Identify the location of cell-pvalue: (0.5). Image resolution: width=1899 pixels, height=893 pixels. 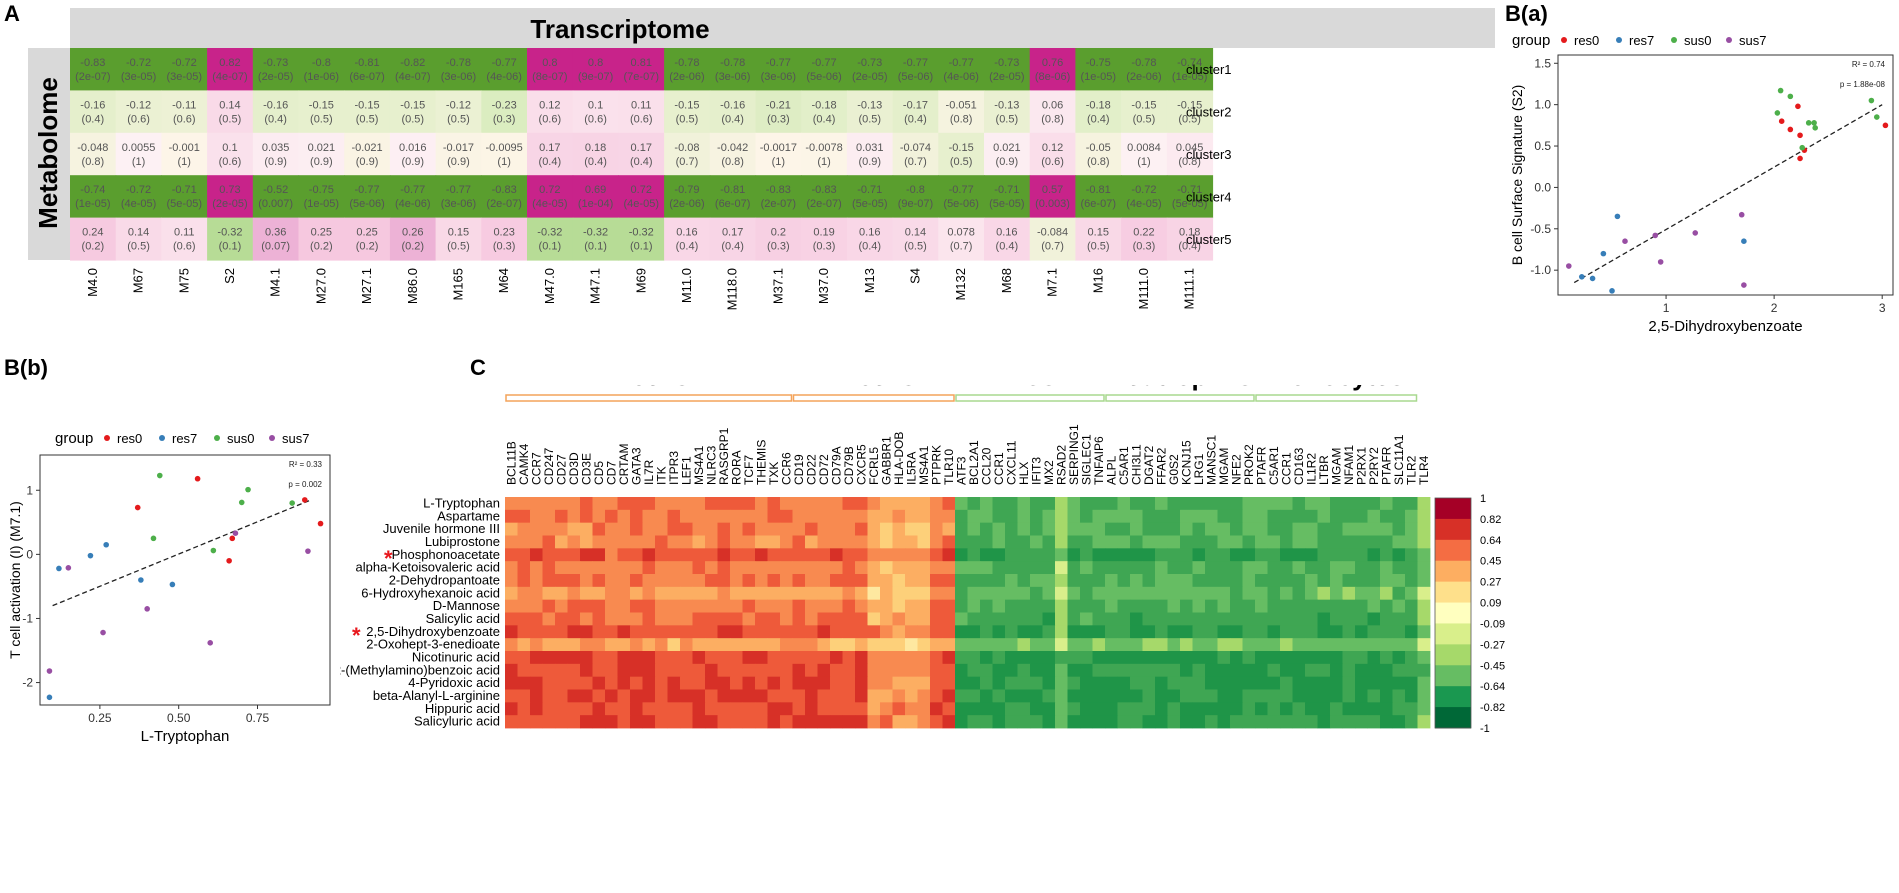
(458, 119).